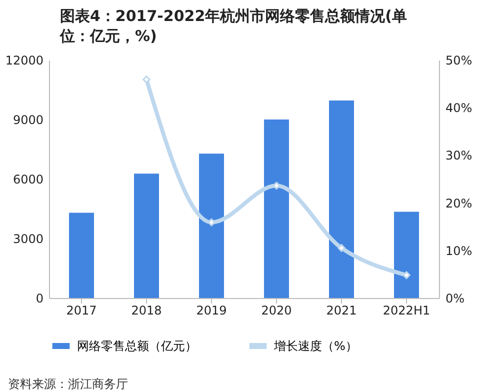  I want to click on chart-title: 图表4：2017-2022年杭州市网络零售总额情况(单位：亿元，%), so click(233, 26).